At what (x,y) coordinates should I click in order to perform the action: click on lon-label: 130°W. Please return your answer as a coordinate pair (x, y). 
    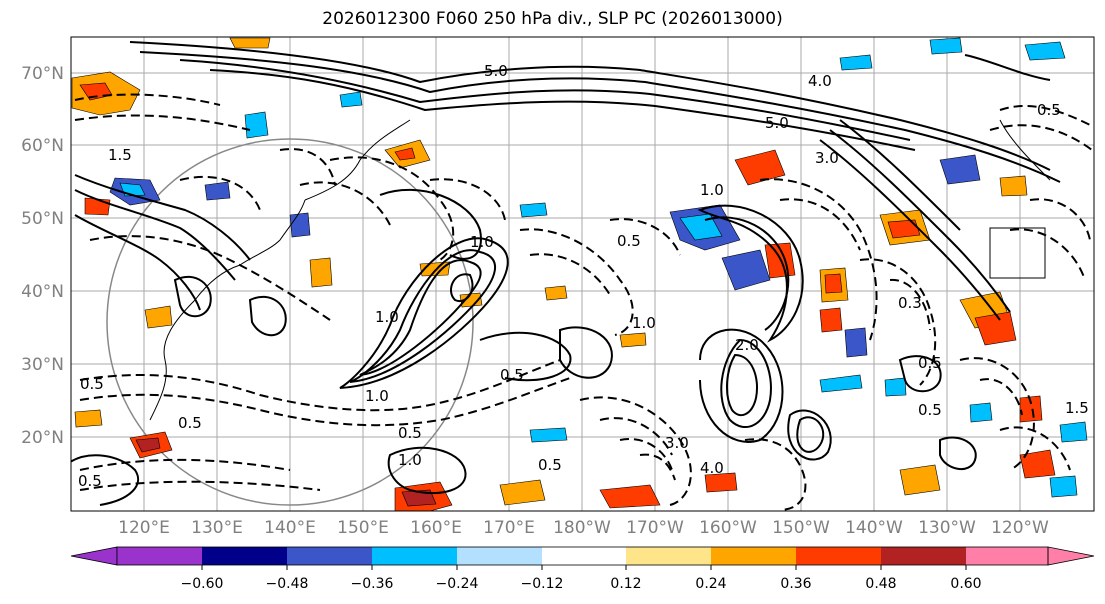
    Looking at the image, I should click on (947, 528).